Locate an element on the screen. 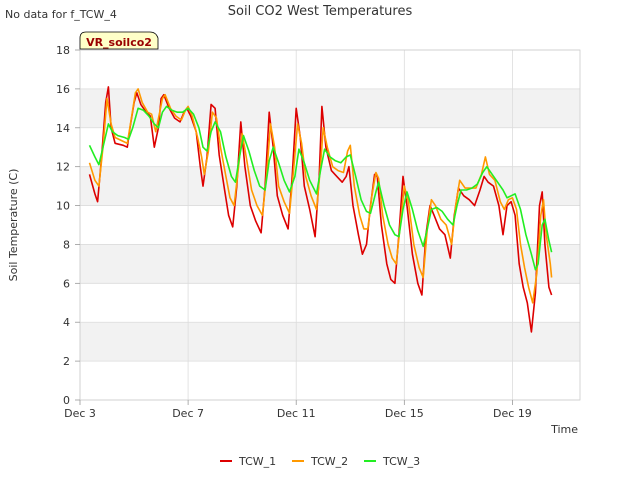 Image resolution: width=640 pixels, height=480 pixels. x-tick-label: Dec 15 is located at coordinates (404, 413).